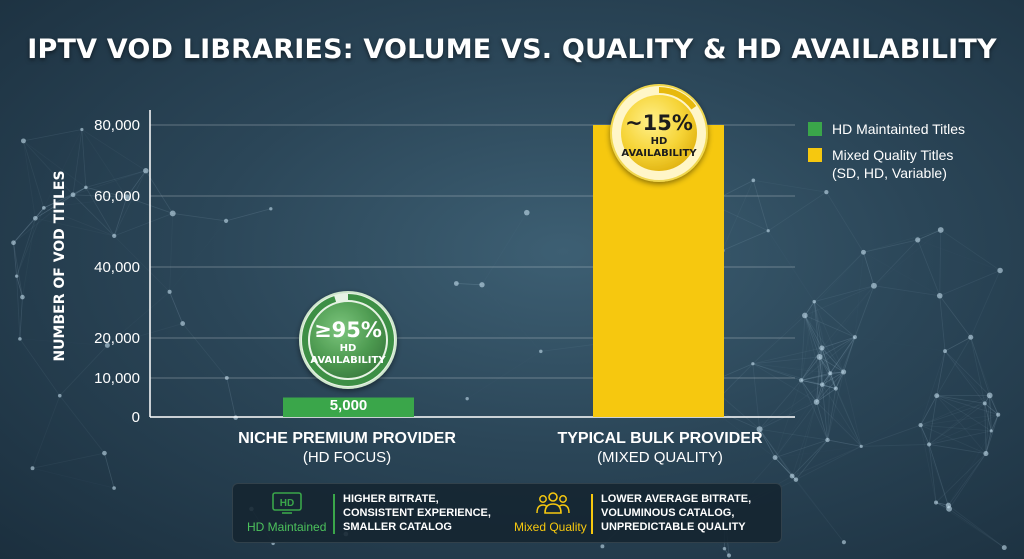 The image size is (1024, 559). I want to click on y-tick-labels: 0 10,000 20,000 40,000 60,000 80,000, so click(117, 271).